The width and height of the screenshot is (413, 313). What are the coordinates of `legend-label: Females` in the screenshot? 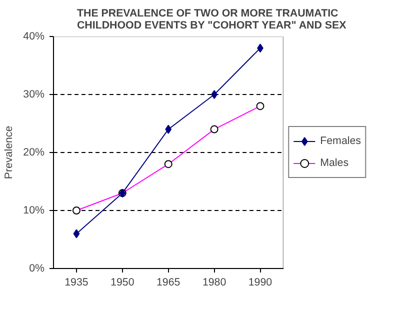 It's located at (340, 141).